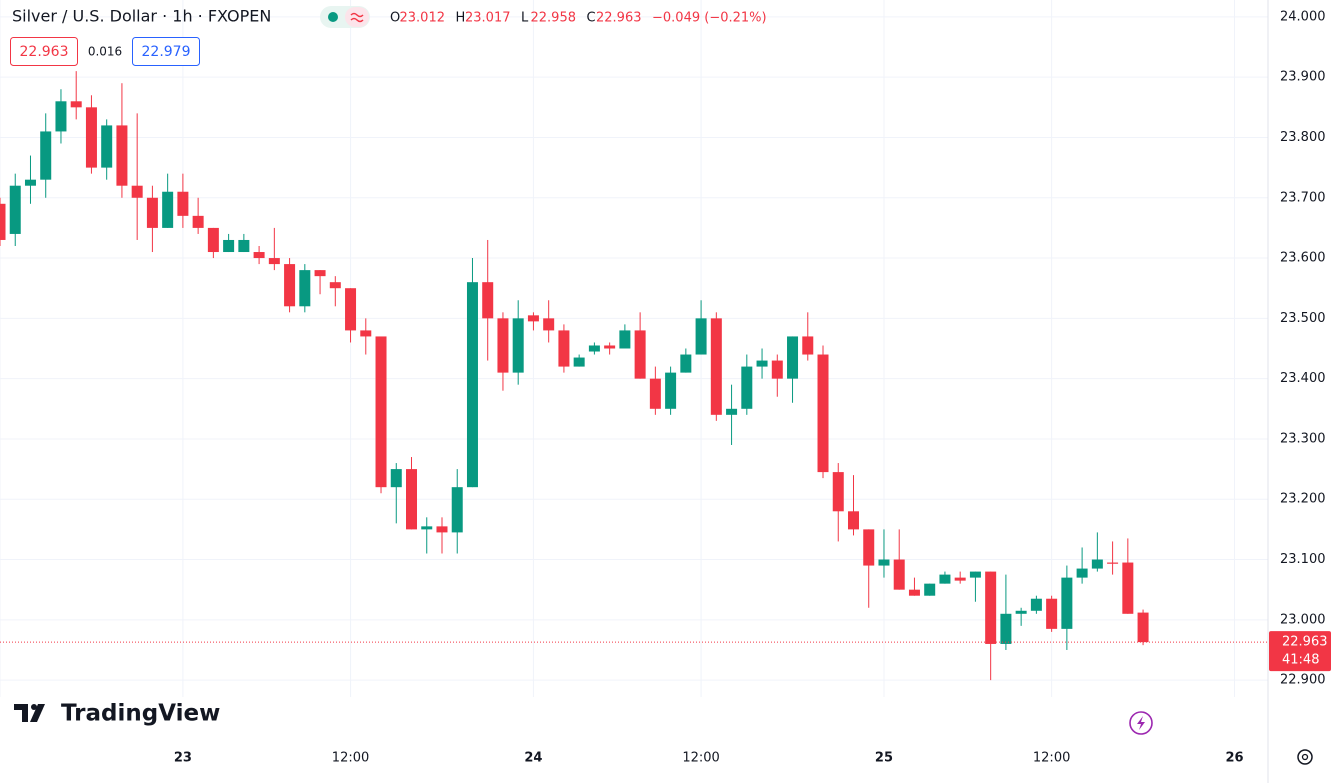  Describe the element at coordinates (1303, 137) in the screenshot. I see `y-tick-label: 23.800` at that location.